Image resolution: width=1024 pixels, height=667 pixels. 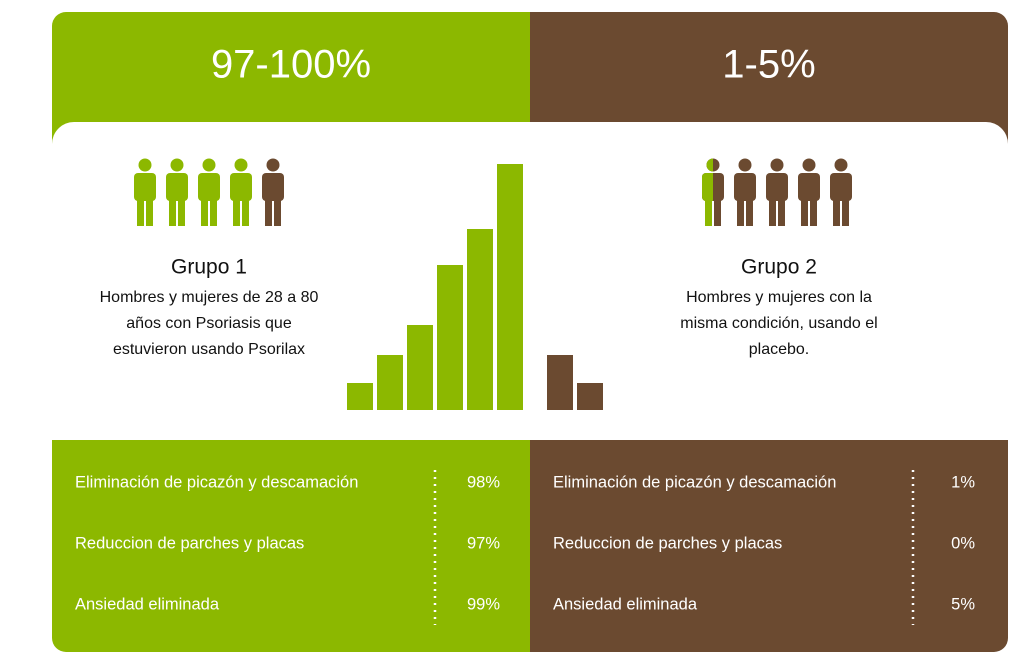 I want to click on row-value: 5%, so click(x=963, y=604).